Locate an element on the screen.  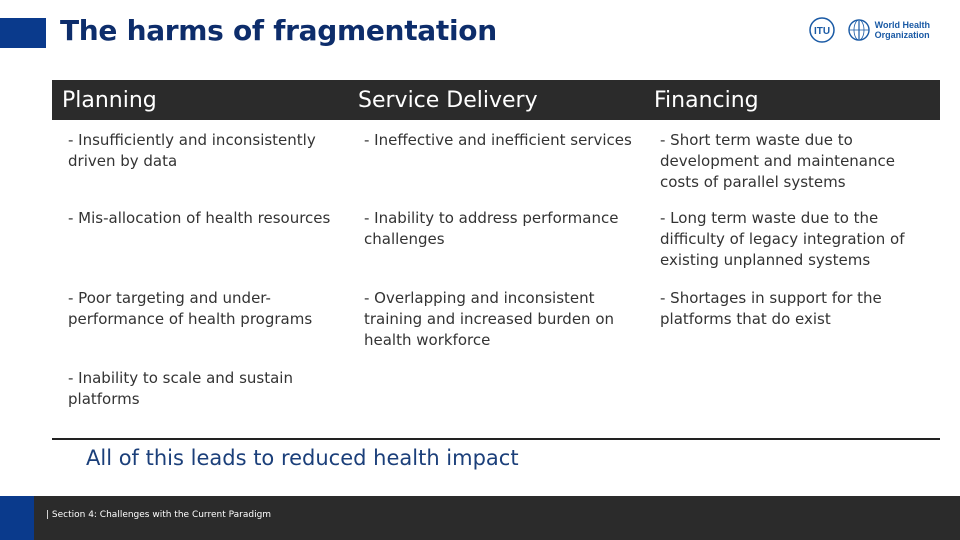
svg-text: ITU is located at coordinates (822, 31).